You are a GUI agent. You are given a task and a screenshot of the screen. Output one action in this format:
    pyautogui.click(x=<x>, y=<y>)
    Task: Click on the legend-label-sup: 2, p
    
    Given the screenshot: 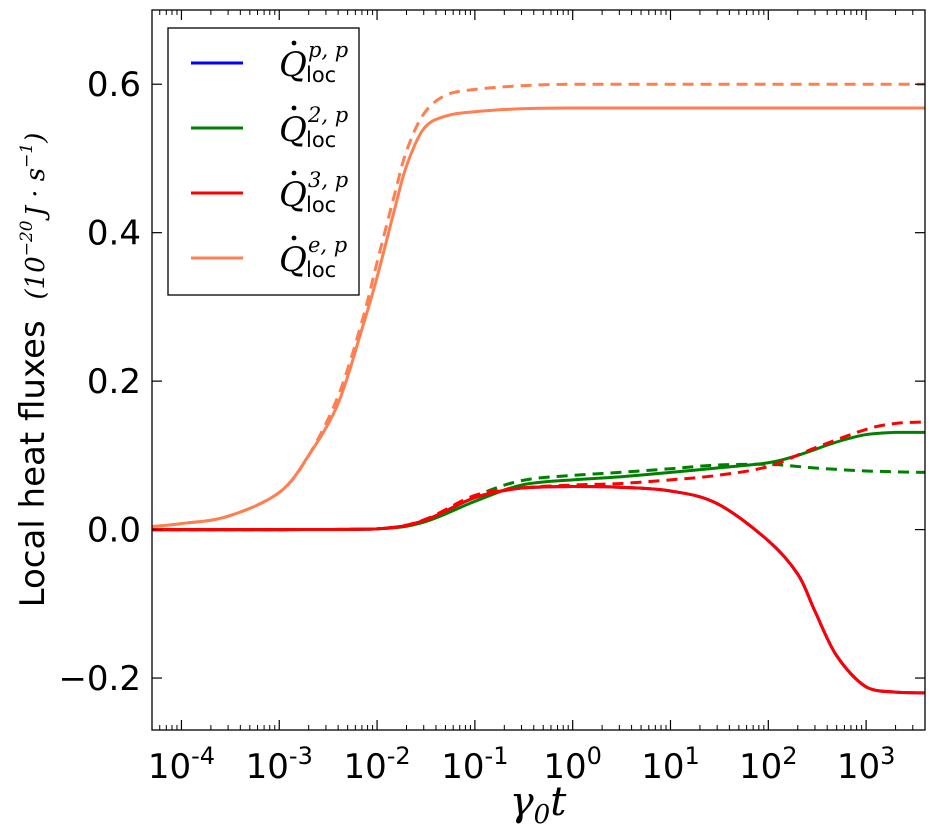 What is the action you would take?
    pyautogui.click(x=327, y=115)
    